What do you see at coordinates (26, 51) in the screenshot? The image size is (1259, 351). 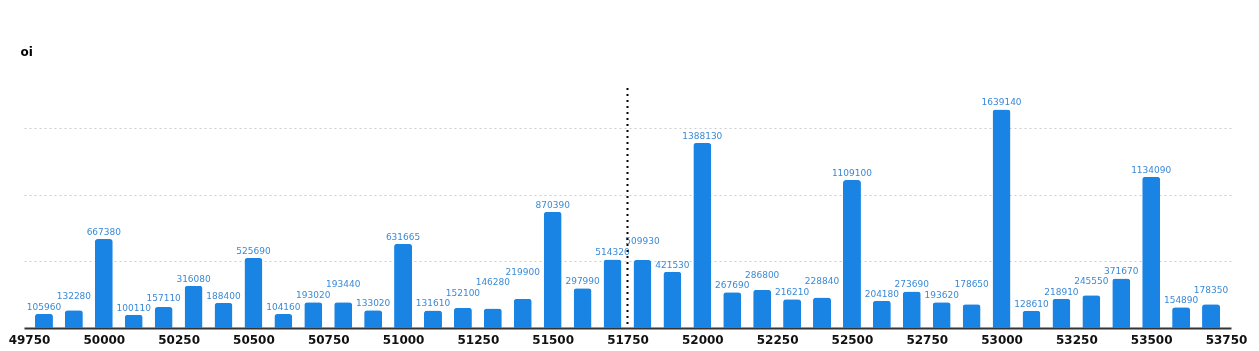 I see `y-axis-title: oi` at bounding box center [26, 51].